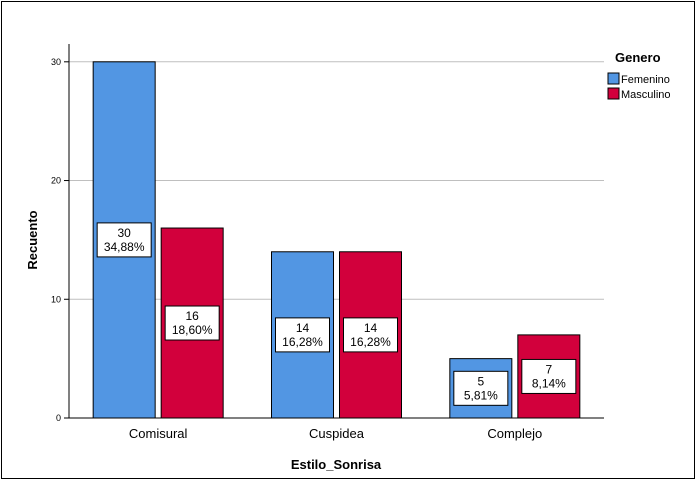 The image size is (696, 480). I want to click on legend-label-masculino: Masculino, so click(646, 95).